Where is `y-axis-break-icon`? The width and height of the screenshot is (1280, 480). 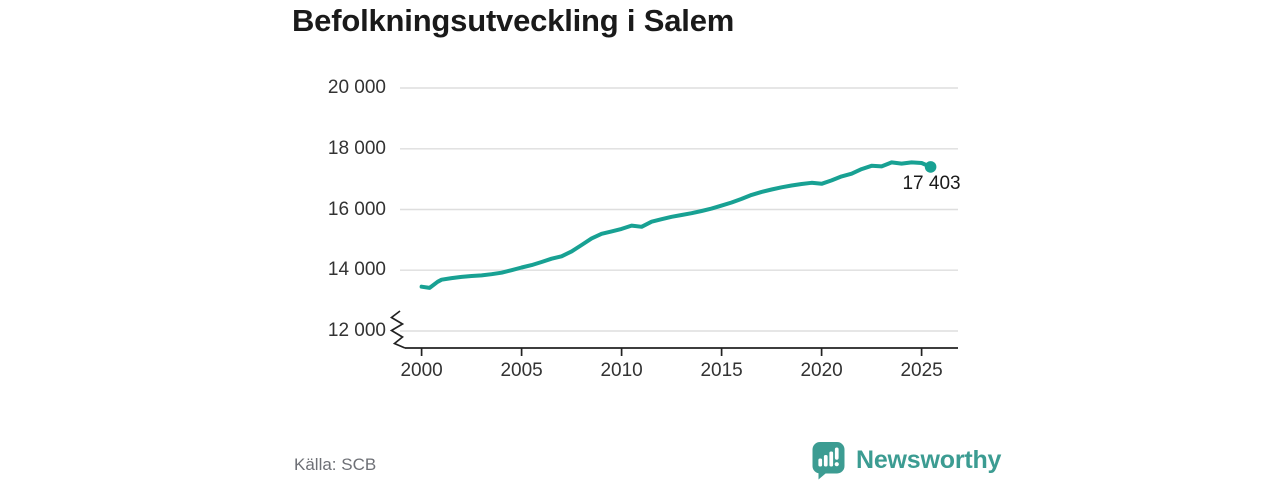 y-axis-break-icon is located at coordinates (397, 329).